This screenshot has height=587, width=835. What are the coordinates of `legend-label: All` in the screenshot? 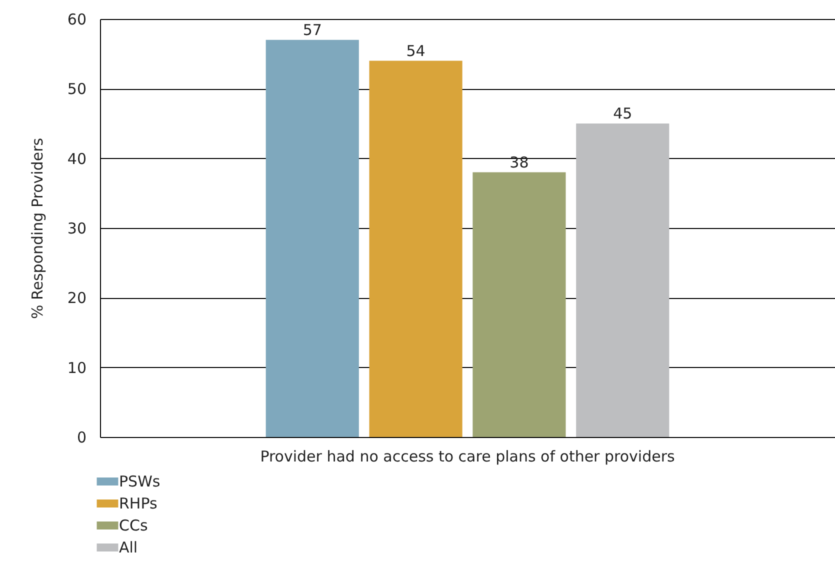 It's located at (128, 547).